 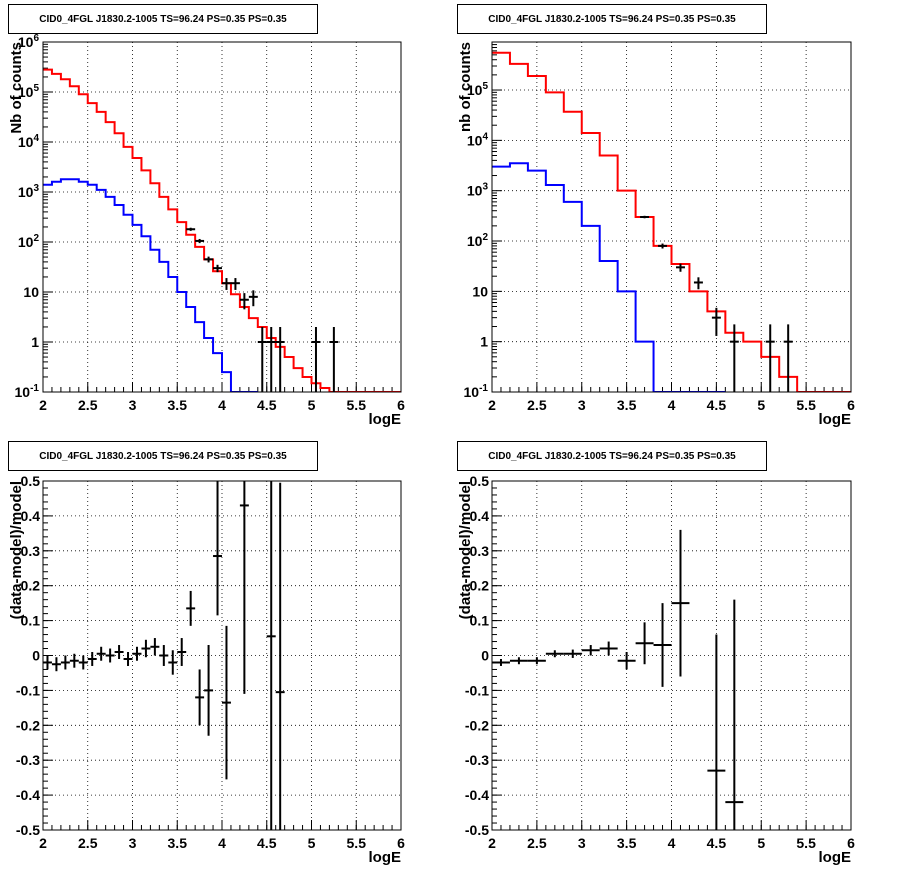 I want to click on y-tick-label: 10, so click(x=31, y=292).